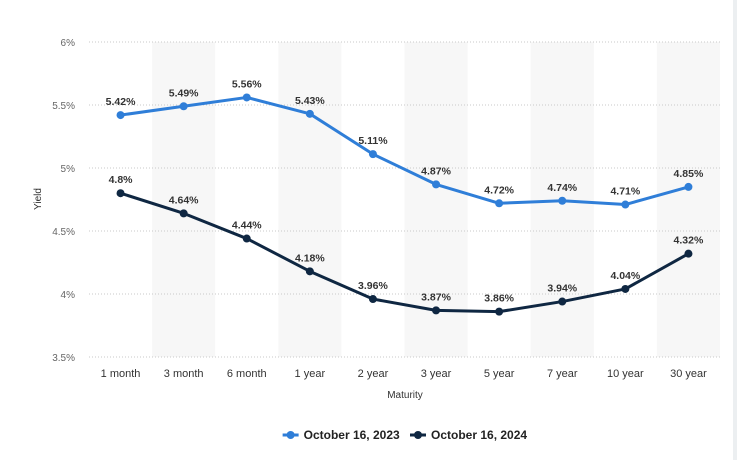 The height and width of the screenshot is (465, 737). What do you see at coordinates (373, 286) in the screenshot?
I see `data-label: 3.96%` at bounding box center [373, 286].